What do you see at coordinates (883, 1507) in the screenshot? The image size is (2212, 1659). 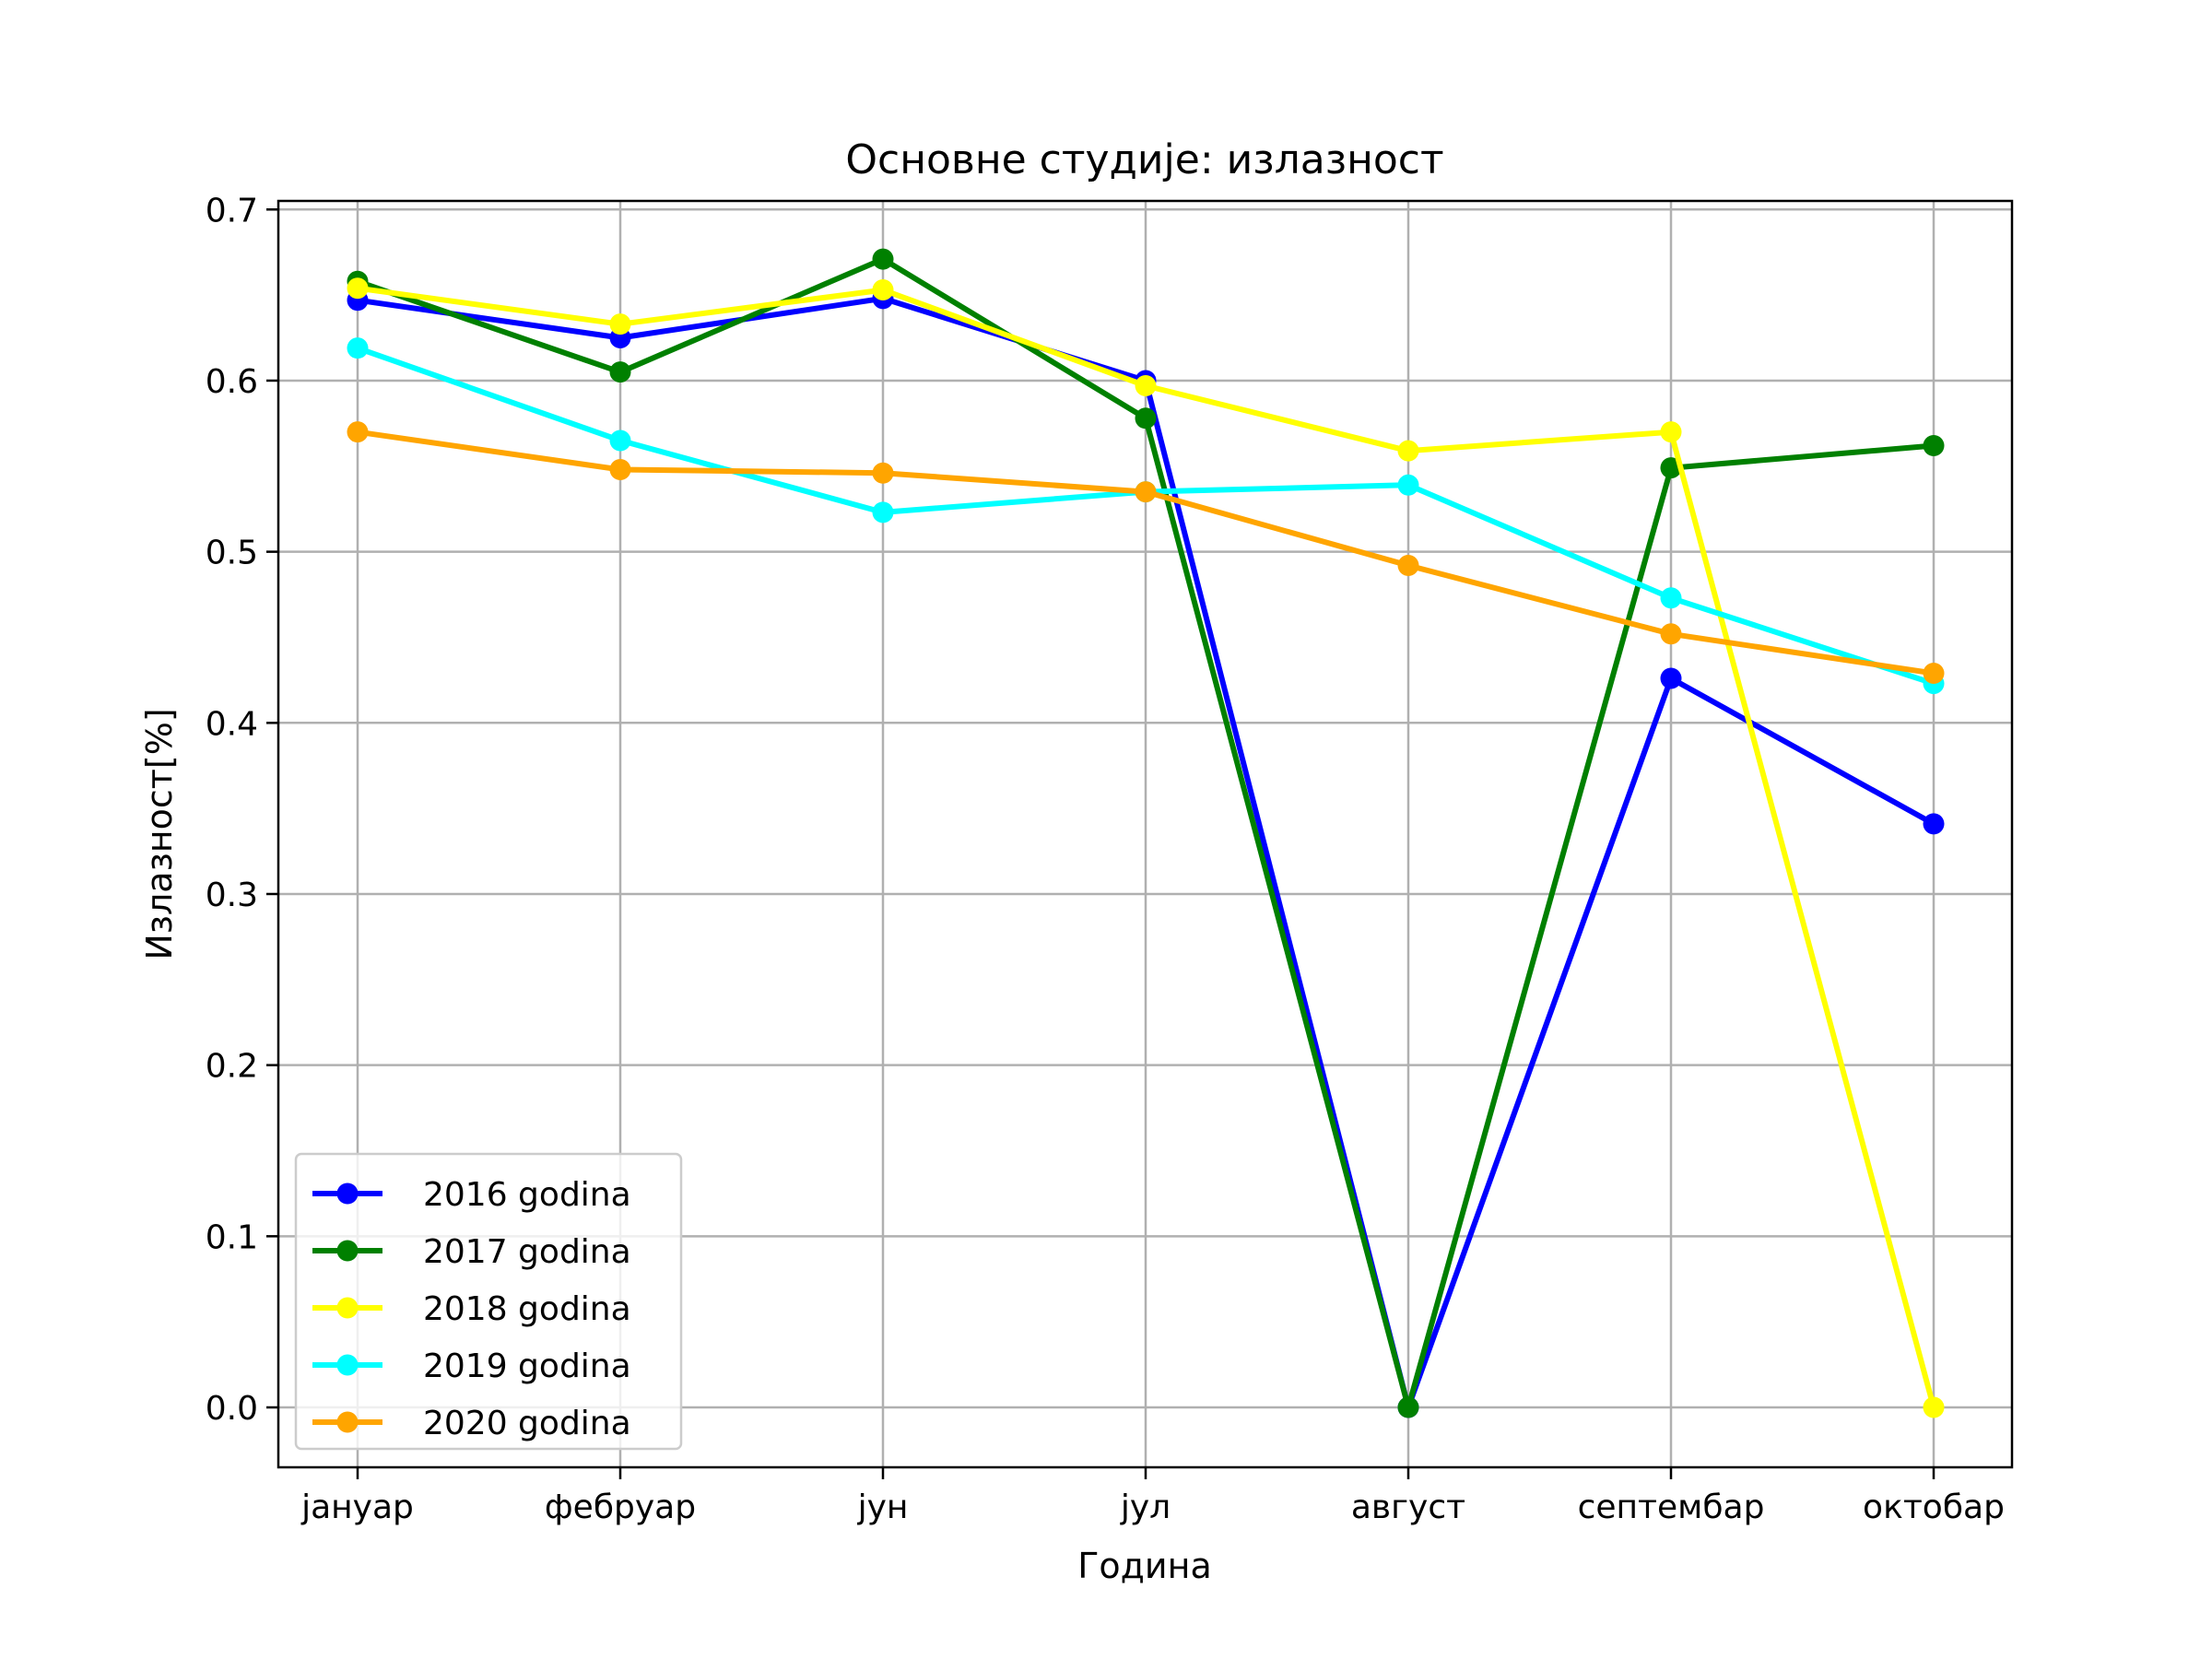 I see `x-tick-label: јун` at bounding box center [883, 1507].